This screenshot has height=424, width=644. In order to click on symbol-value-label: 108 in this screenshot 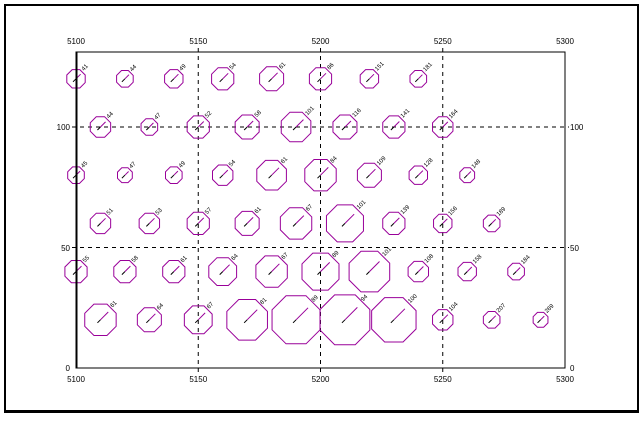, I will do `click(430, 259)`.